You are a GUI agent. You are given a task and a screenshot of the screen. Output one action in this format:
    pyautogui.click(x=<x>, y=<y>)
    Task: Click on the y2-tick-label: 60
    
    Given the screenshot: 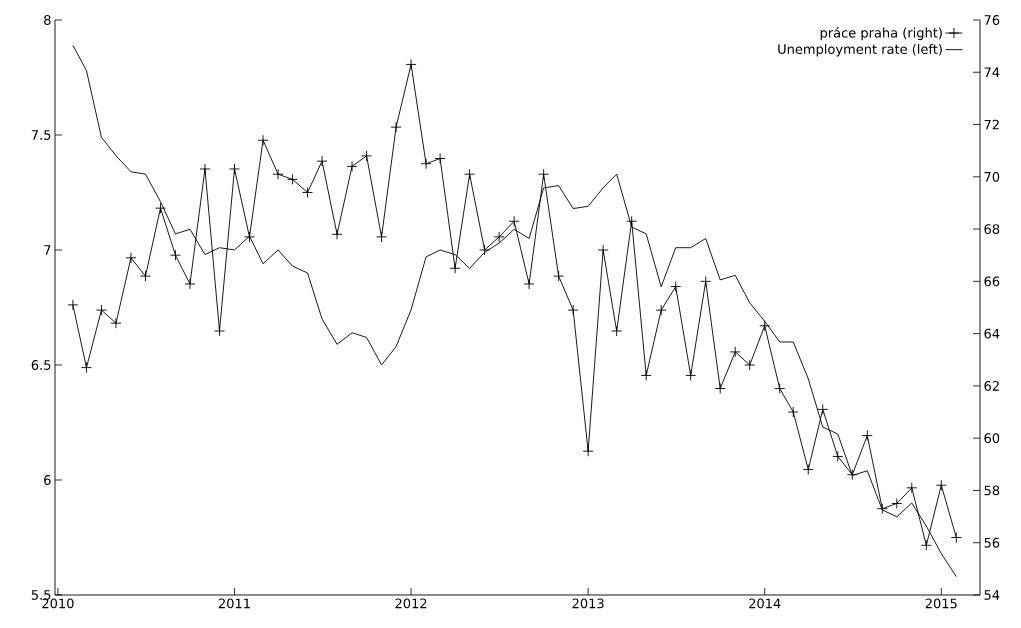 What is the action you would take?
    pyautogui.click(x=992, y=438)
    